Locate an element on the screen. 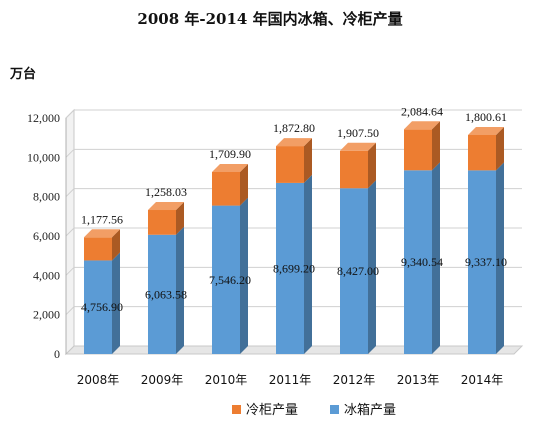 The width and height of the screenshot is (540, 426). x-tick-label: 2014年 is located at coordinates (482, 380).